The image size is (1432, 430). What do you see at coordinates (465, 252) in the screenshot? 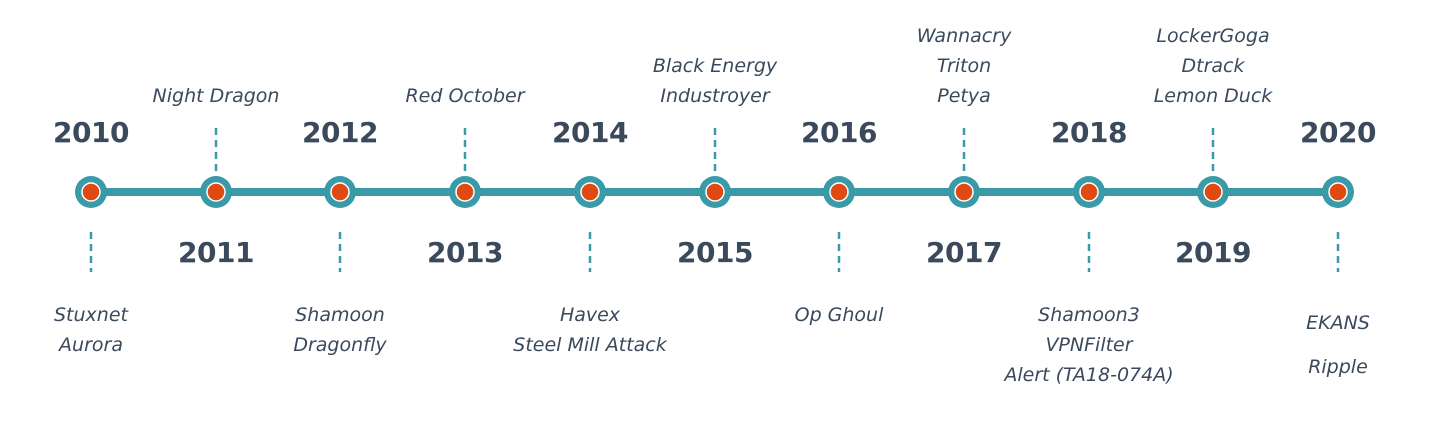
I see `year-label-2013: 2013` at bounding box center [465, 252].